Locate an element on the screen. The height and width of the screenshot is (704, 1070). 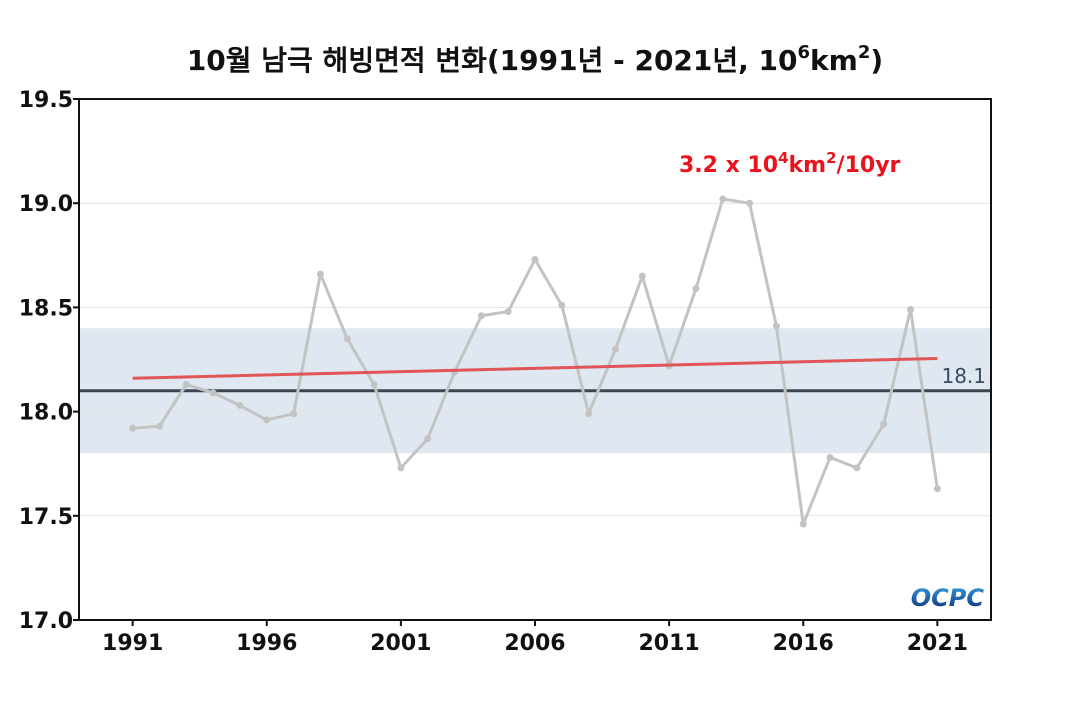
x-tick-label: 1991 is located at coordinates (132, 643).